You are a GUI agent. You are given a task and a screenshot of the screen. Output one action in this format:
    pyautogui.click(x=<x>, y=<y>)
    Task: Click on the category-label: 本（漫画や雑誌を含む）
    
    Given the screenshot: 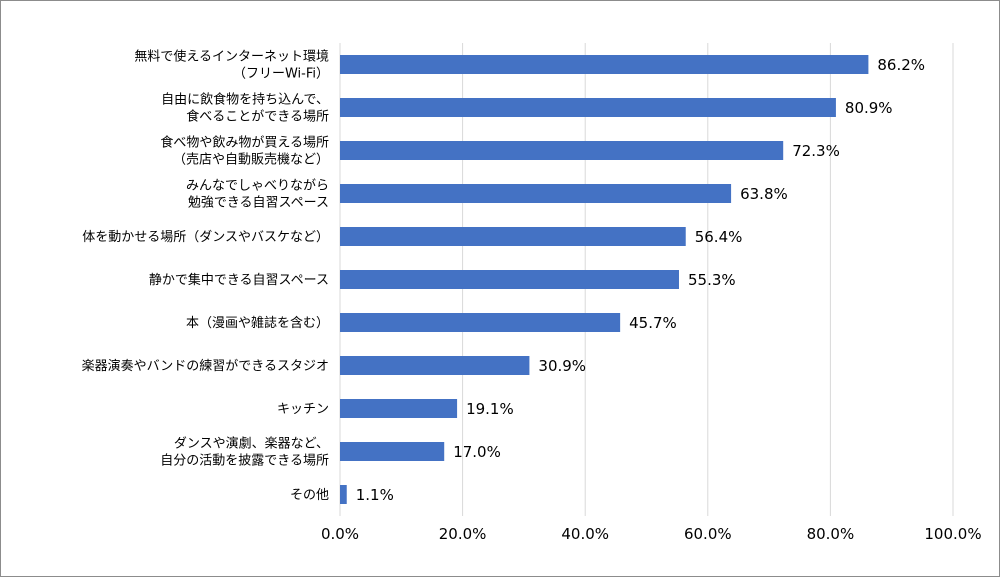 What is the action you would take?
    pyautogui.click(x=257, y=323)
    